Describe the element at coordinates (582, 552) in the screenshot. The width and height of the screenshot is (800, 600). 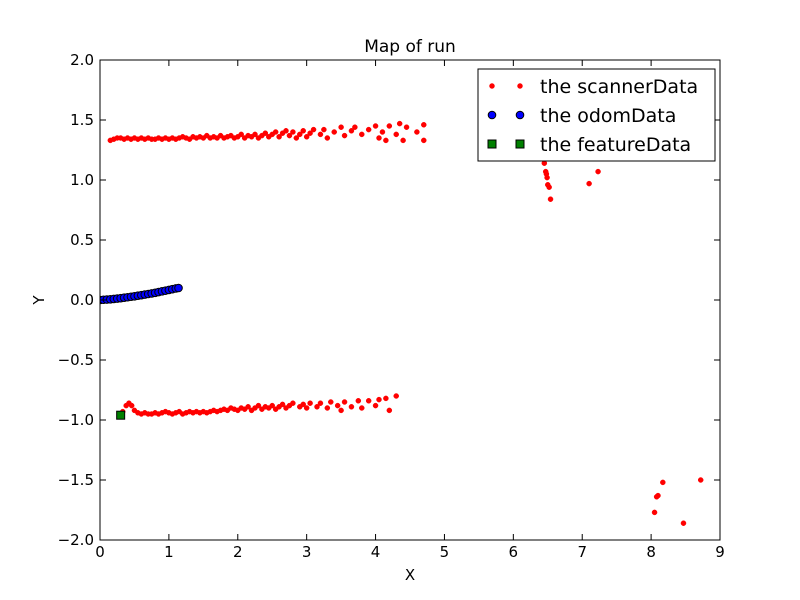
I see `x-tick-label: 7` at that location.